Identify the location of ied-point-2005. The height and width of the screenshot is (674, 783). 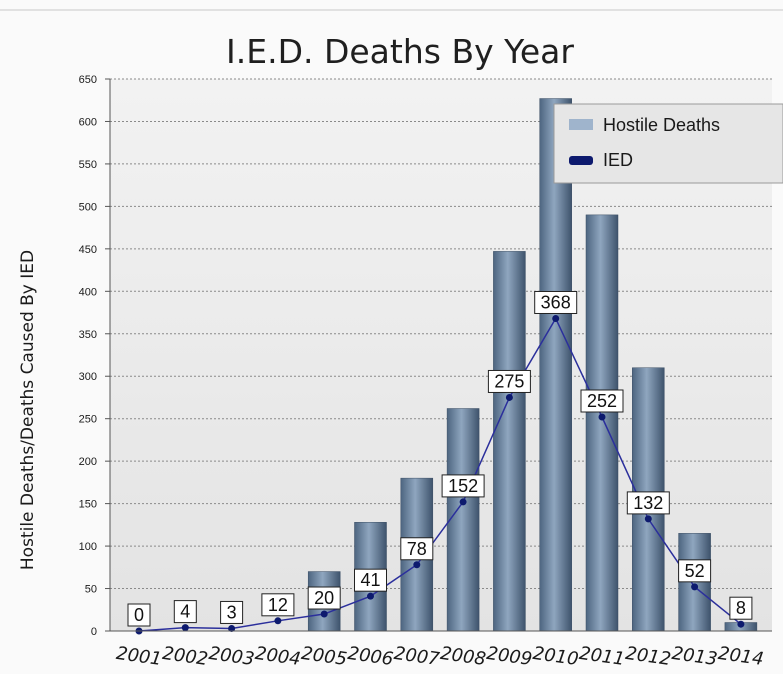
(324, 614).